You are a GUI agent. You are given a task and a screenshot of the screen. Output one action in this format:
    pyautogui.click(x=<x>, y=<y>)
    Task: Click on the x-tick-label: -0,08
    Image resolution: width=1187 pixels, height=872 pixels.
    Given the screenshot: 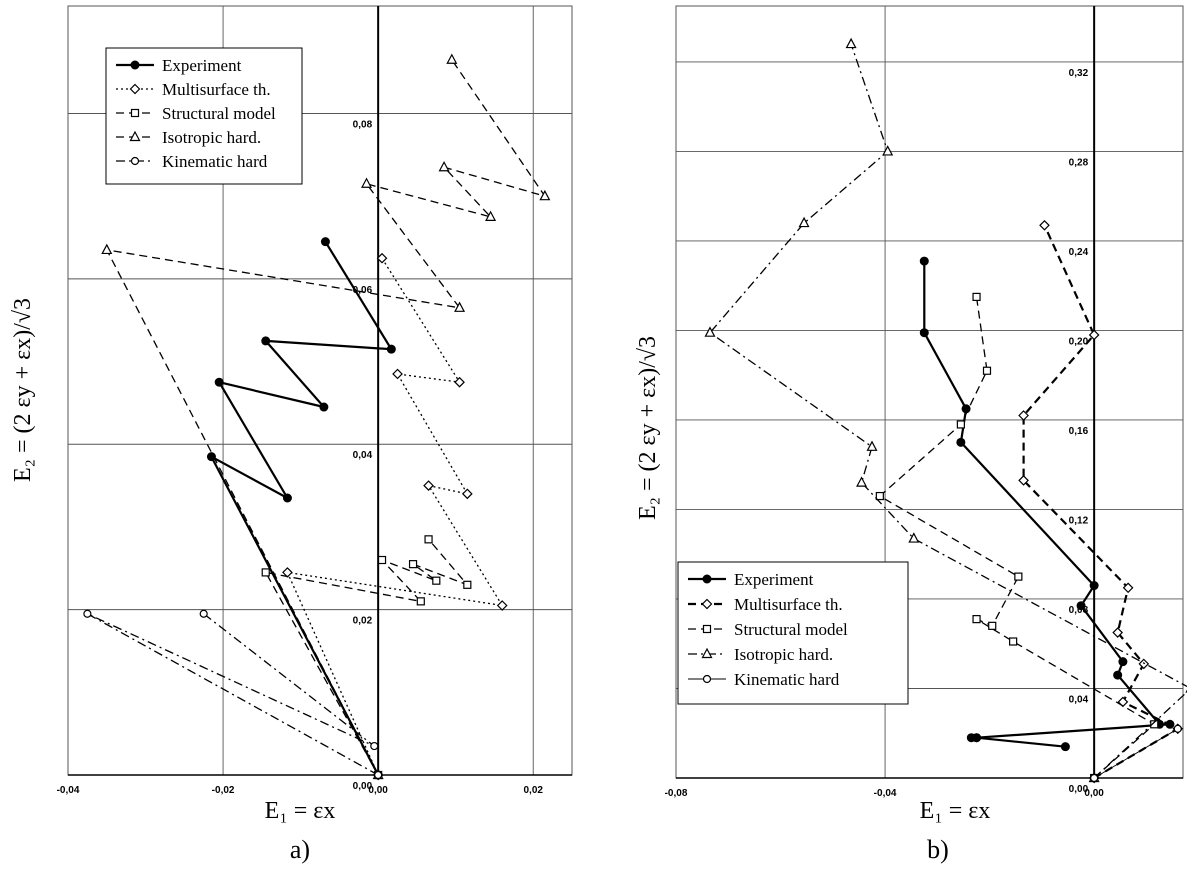 What is the action you would take?
    pyautogui.click(x=676, y=793)
    